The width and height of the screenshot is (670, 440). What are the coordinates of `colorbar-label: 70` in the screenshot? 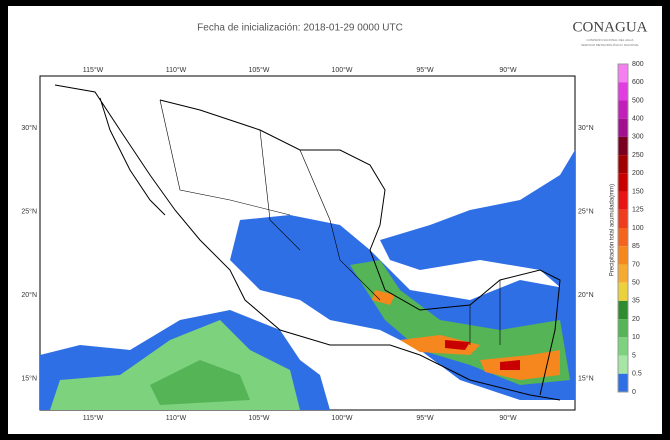 It's located at (636, 264).